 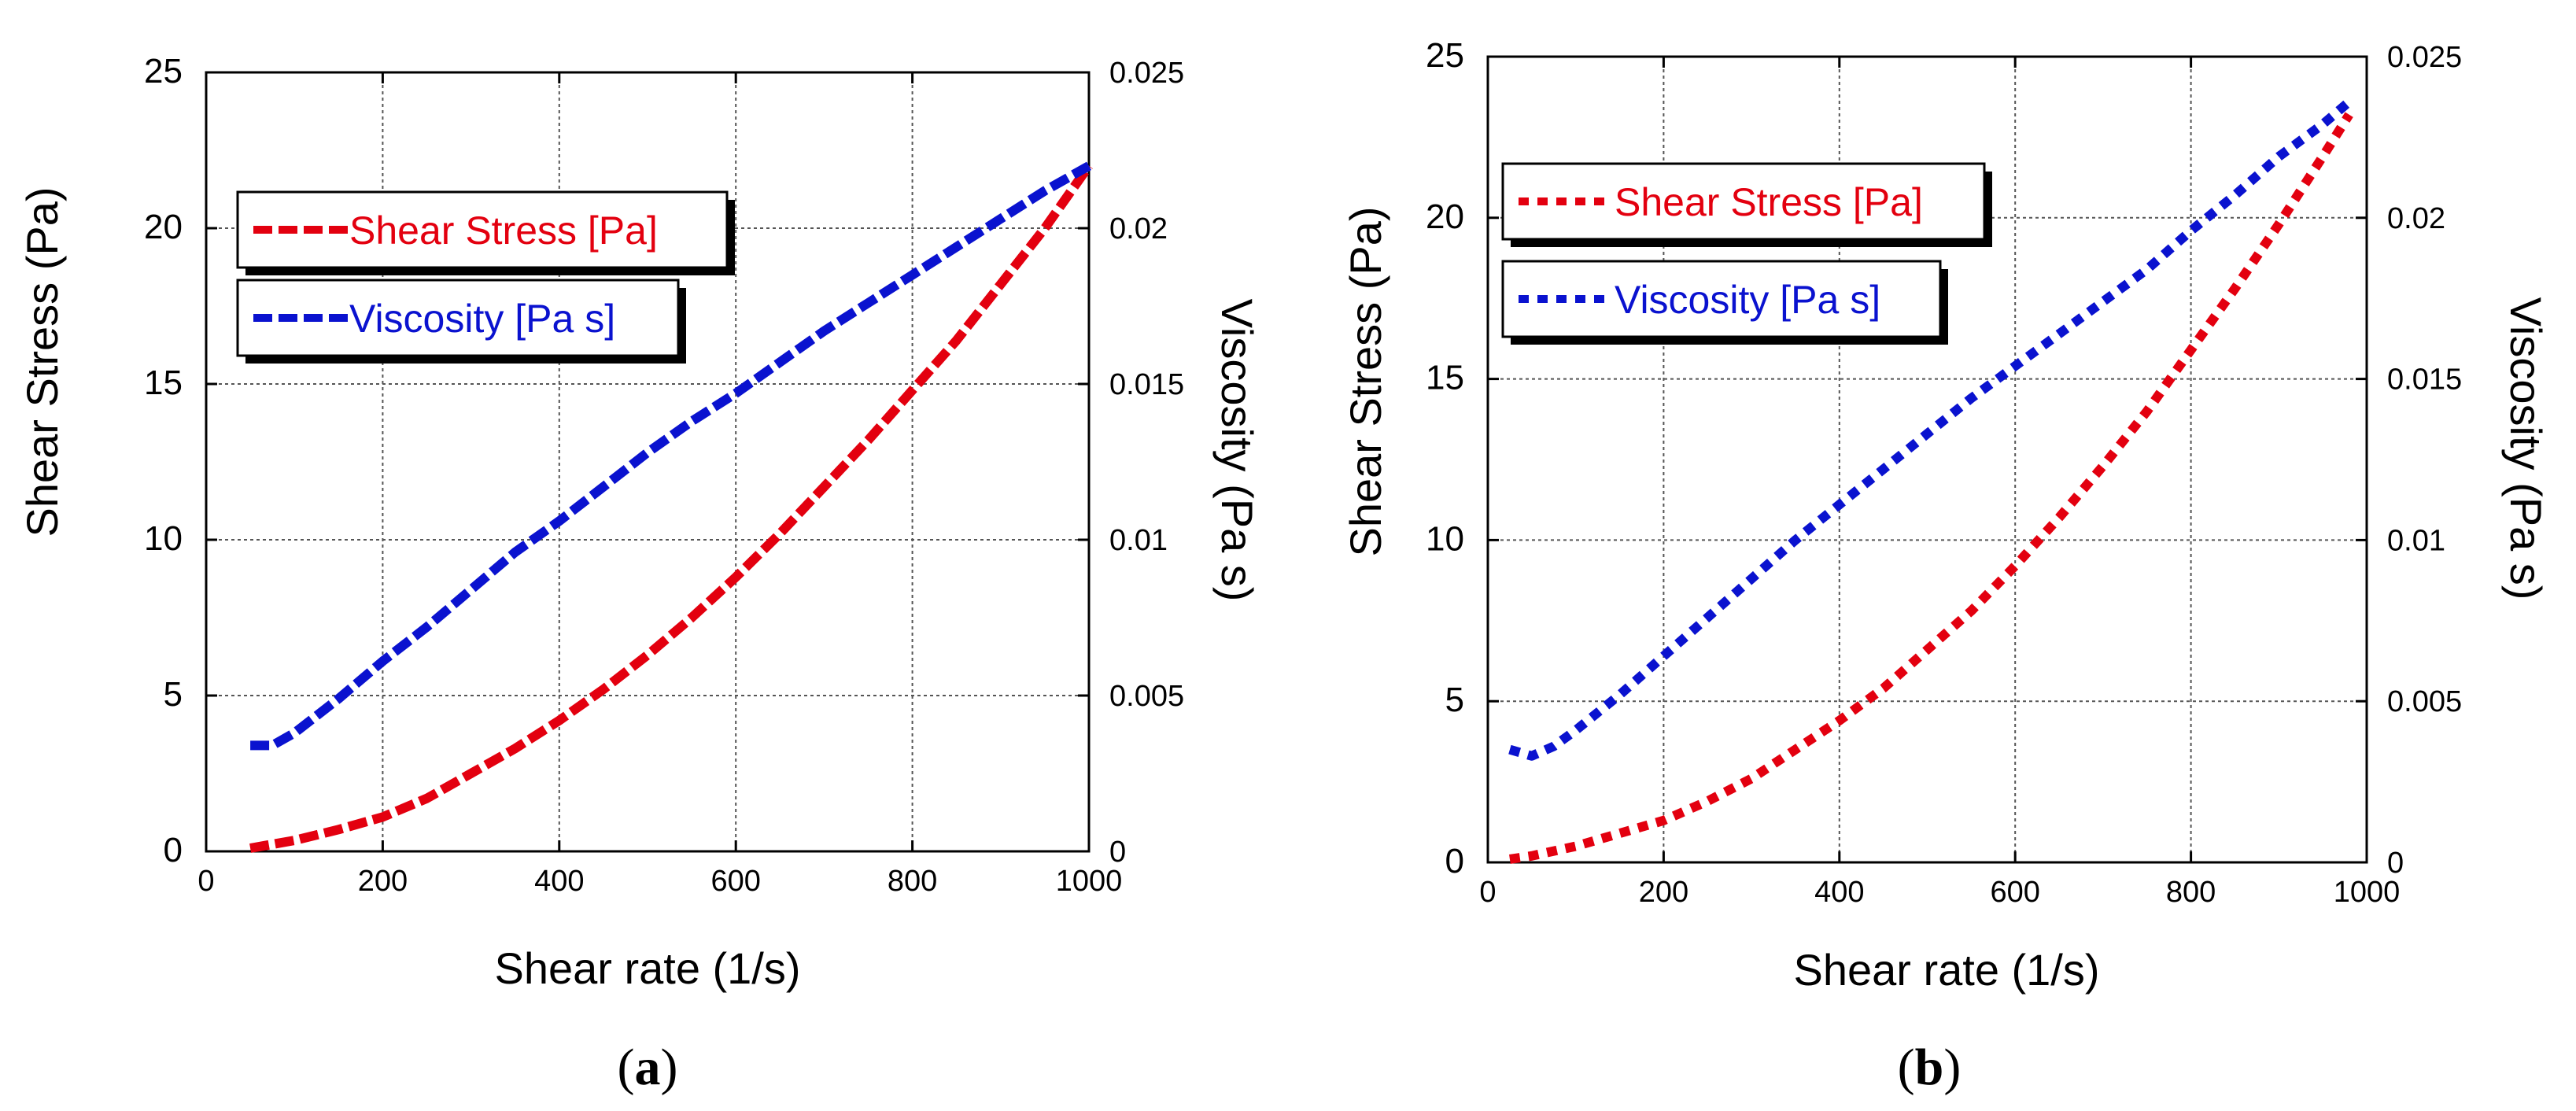 What do you see at coordinates (1952, 1067) in the screenshot?
I see `panel-label-close: )` at bounding box center [1952, 1067].